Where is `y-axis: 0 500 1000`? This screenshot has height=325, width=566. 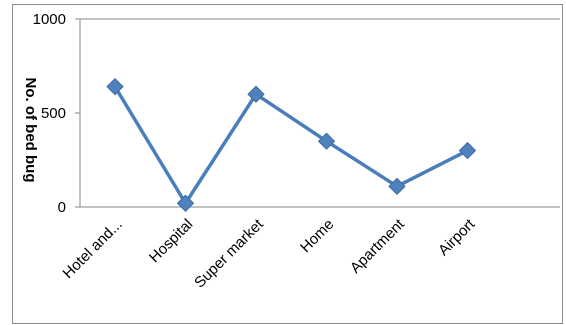 y-axis: 0 500 1000 is located at coordinates (57, 113).